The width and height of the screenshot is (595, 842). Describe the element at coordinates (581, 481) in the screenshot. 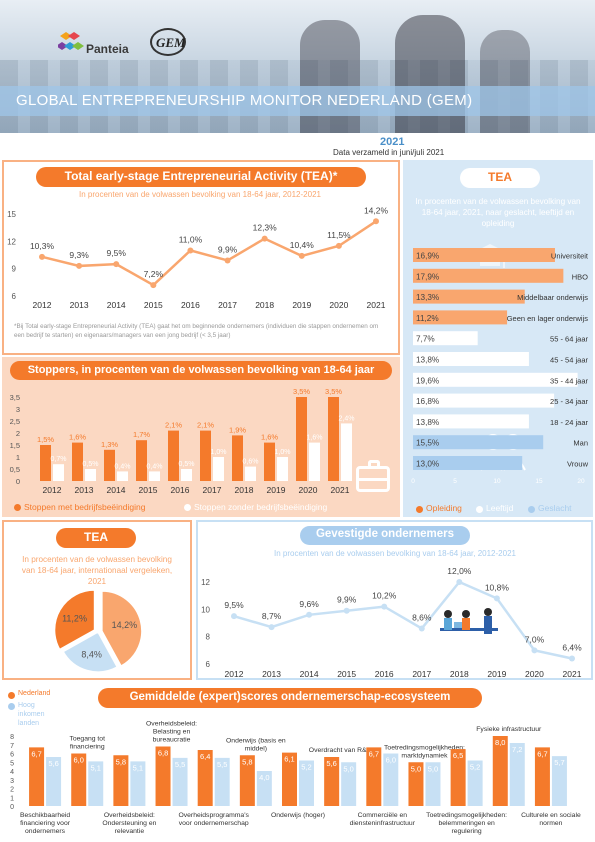

I see `x-tick-label: 20` at that location.